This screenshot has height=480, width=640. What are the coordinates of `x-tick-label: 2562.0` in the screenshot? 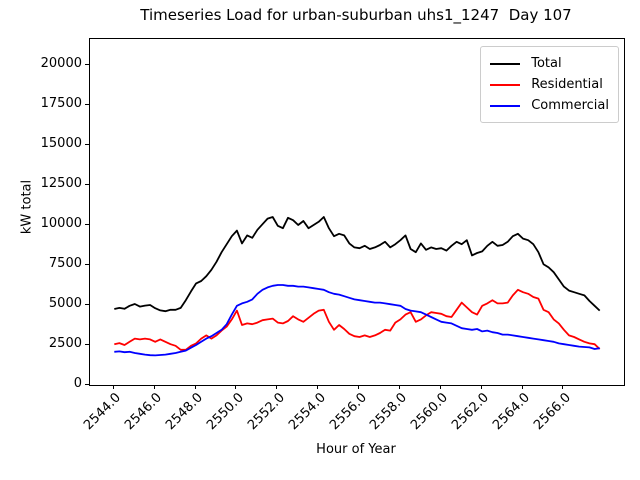 It's located at (471, 412).